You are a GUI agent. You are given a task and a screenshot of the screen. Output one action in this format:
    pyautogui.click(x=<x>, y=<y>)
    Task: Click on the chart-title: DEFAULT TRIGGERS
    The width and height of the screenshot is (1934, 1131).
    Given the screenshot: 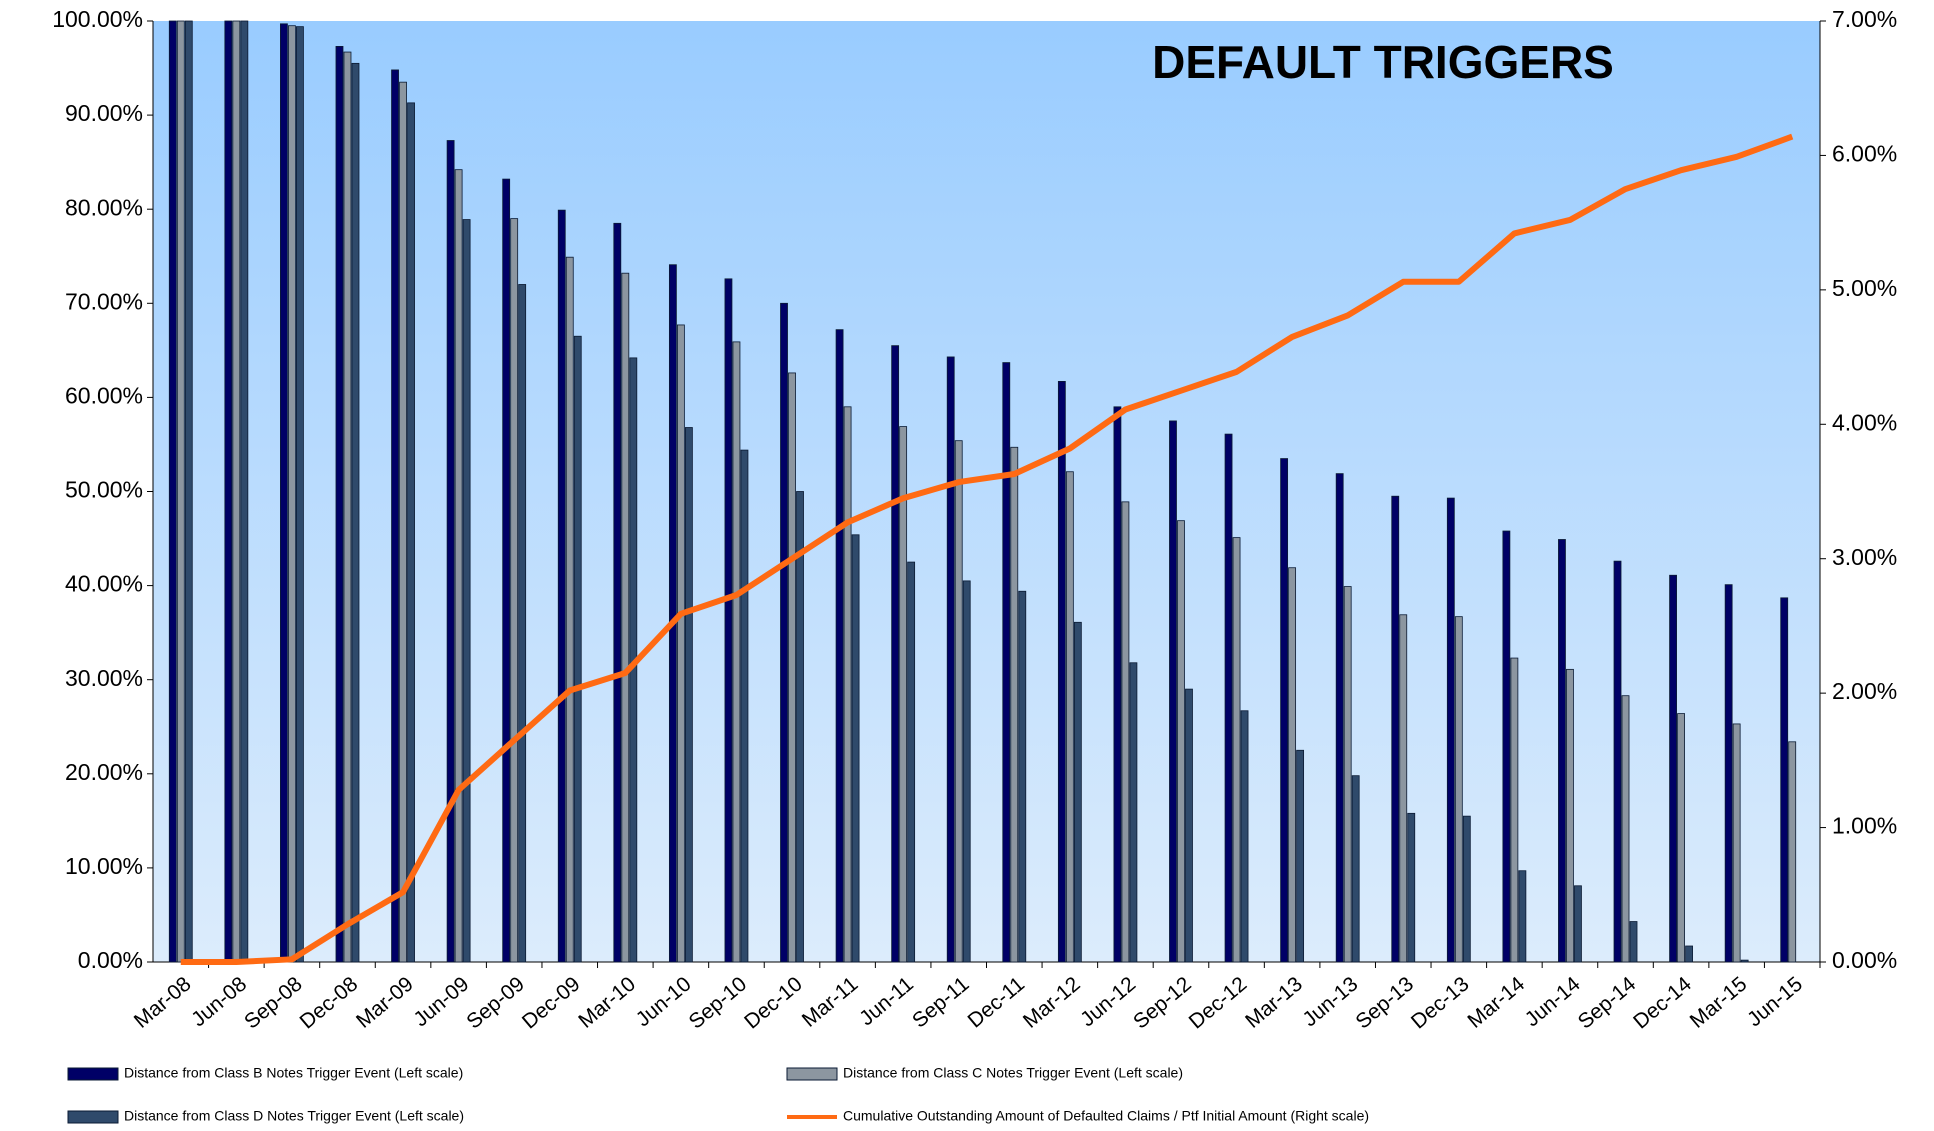 What is the action you would take?
    pyautogui.click(x=1383, y=62)
    